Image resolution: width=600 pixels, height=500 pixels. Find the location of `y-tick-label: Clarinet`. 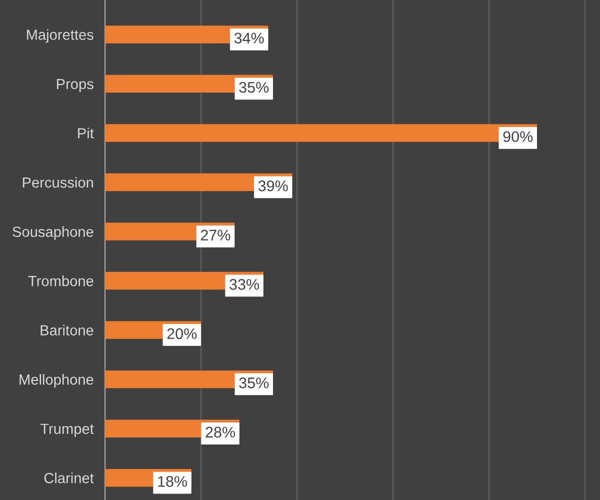

y-tick-label: Clarinet is located at coordinates (69, 478).